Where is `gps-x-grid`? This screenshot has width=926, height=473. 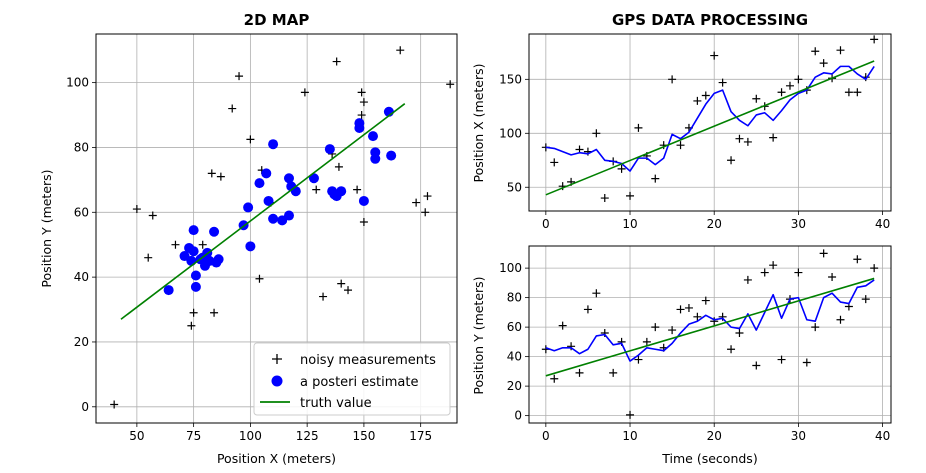
gps-x-grid is located at coordinates (710, 122).